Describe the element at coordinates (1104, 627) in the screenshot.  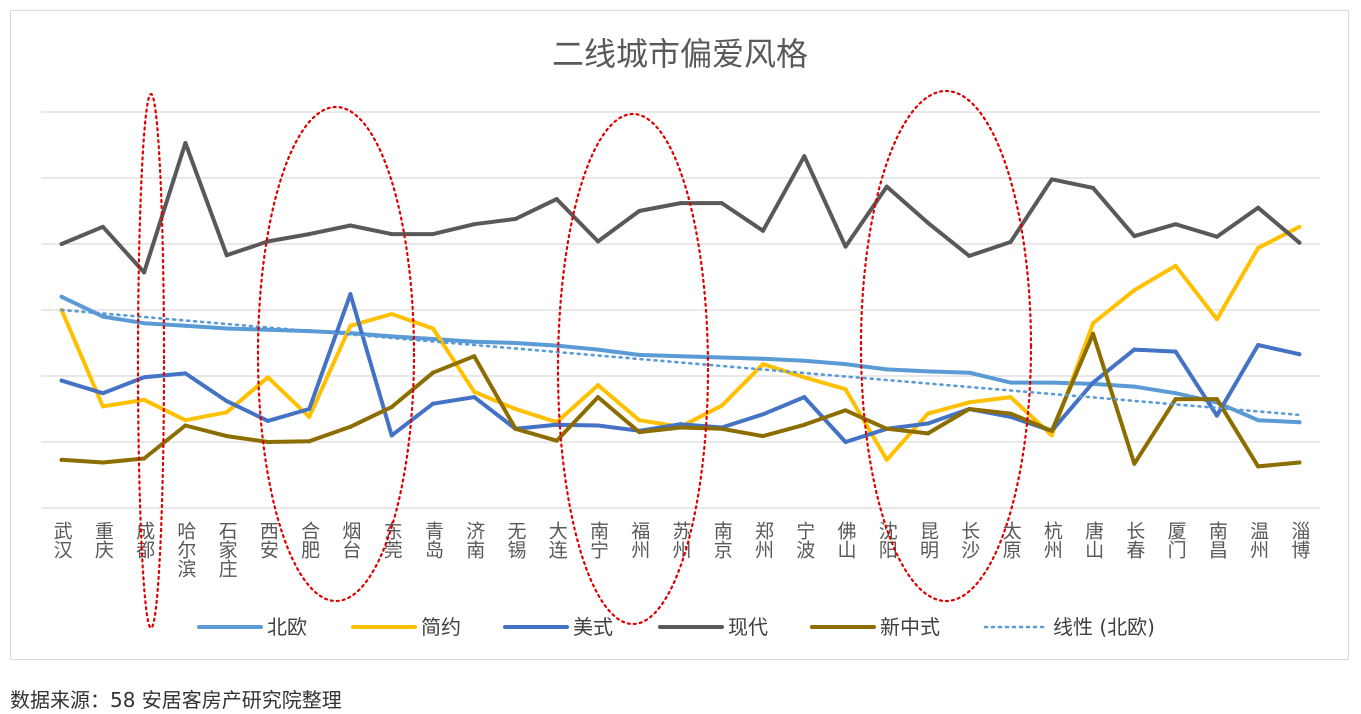
I see `legend-label: 线性 (北欧)` at that location.